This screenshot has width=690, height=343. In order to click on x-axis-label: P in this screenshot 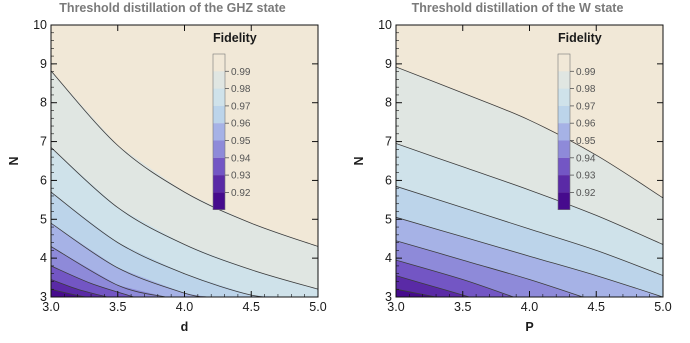, I will do `click(529, 327)`.